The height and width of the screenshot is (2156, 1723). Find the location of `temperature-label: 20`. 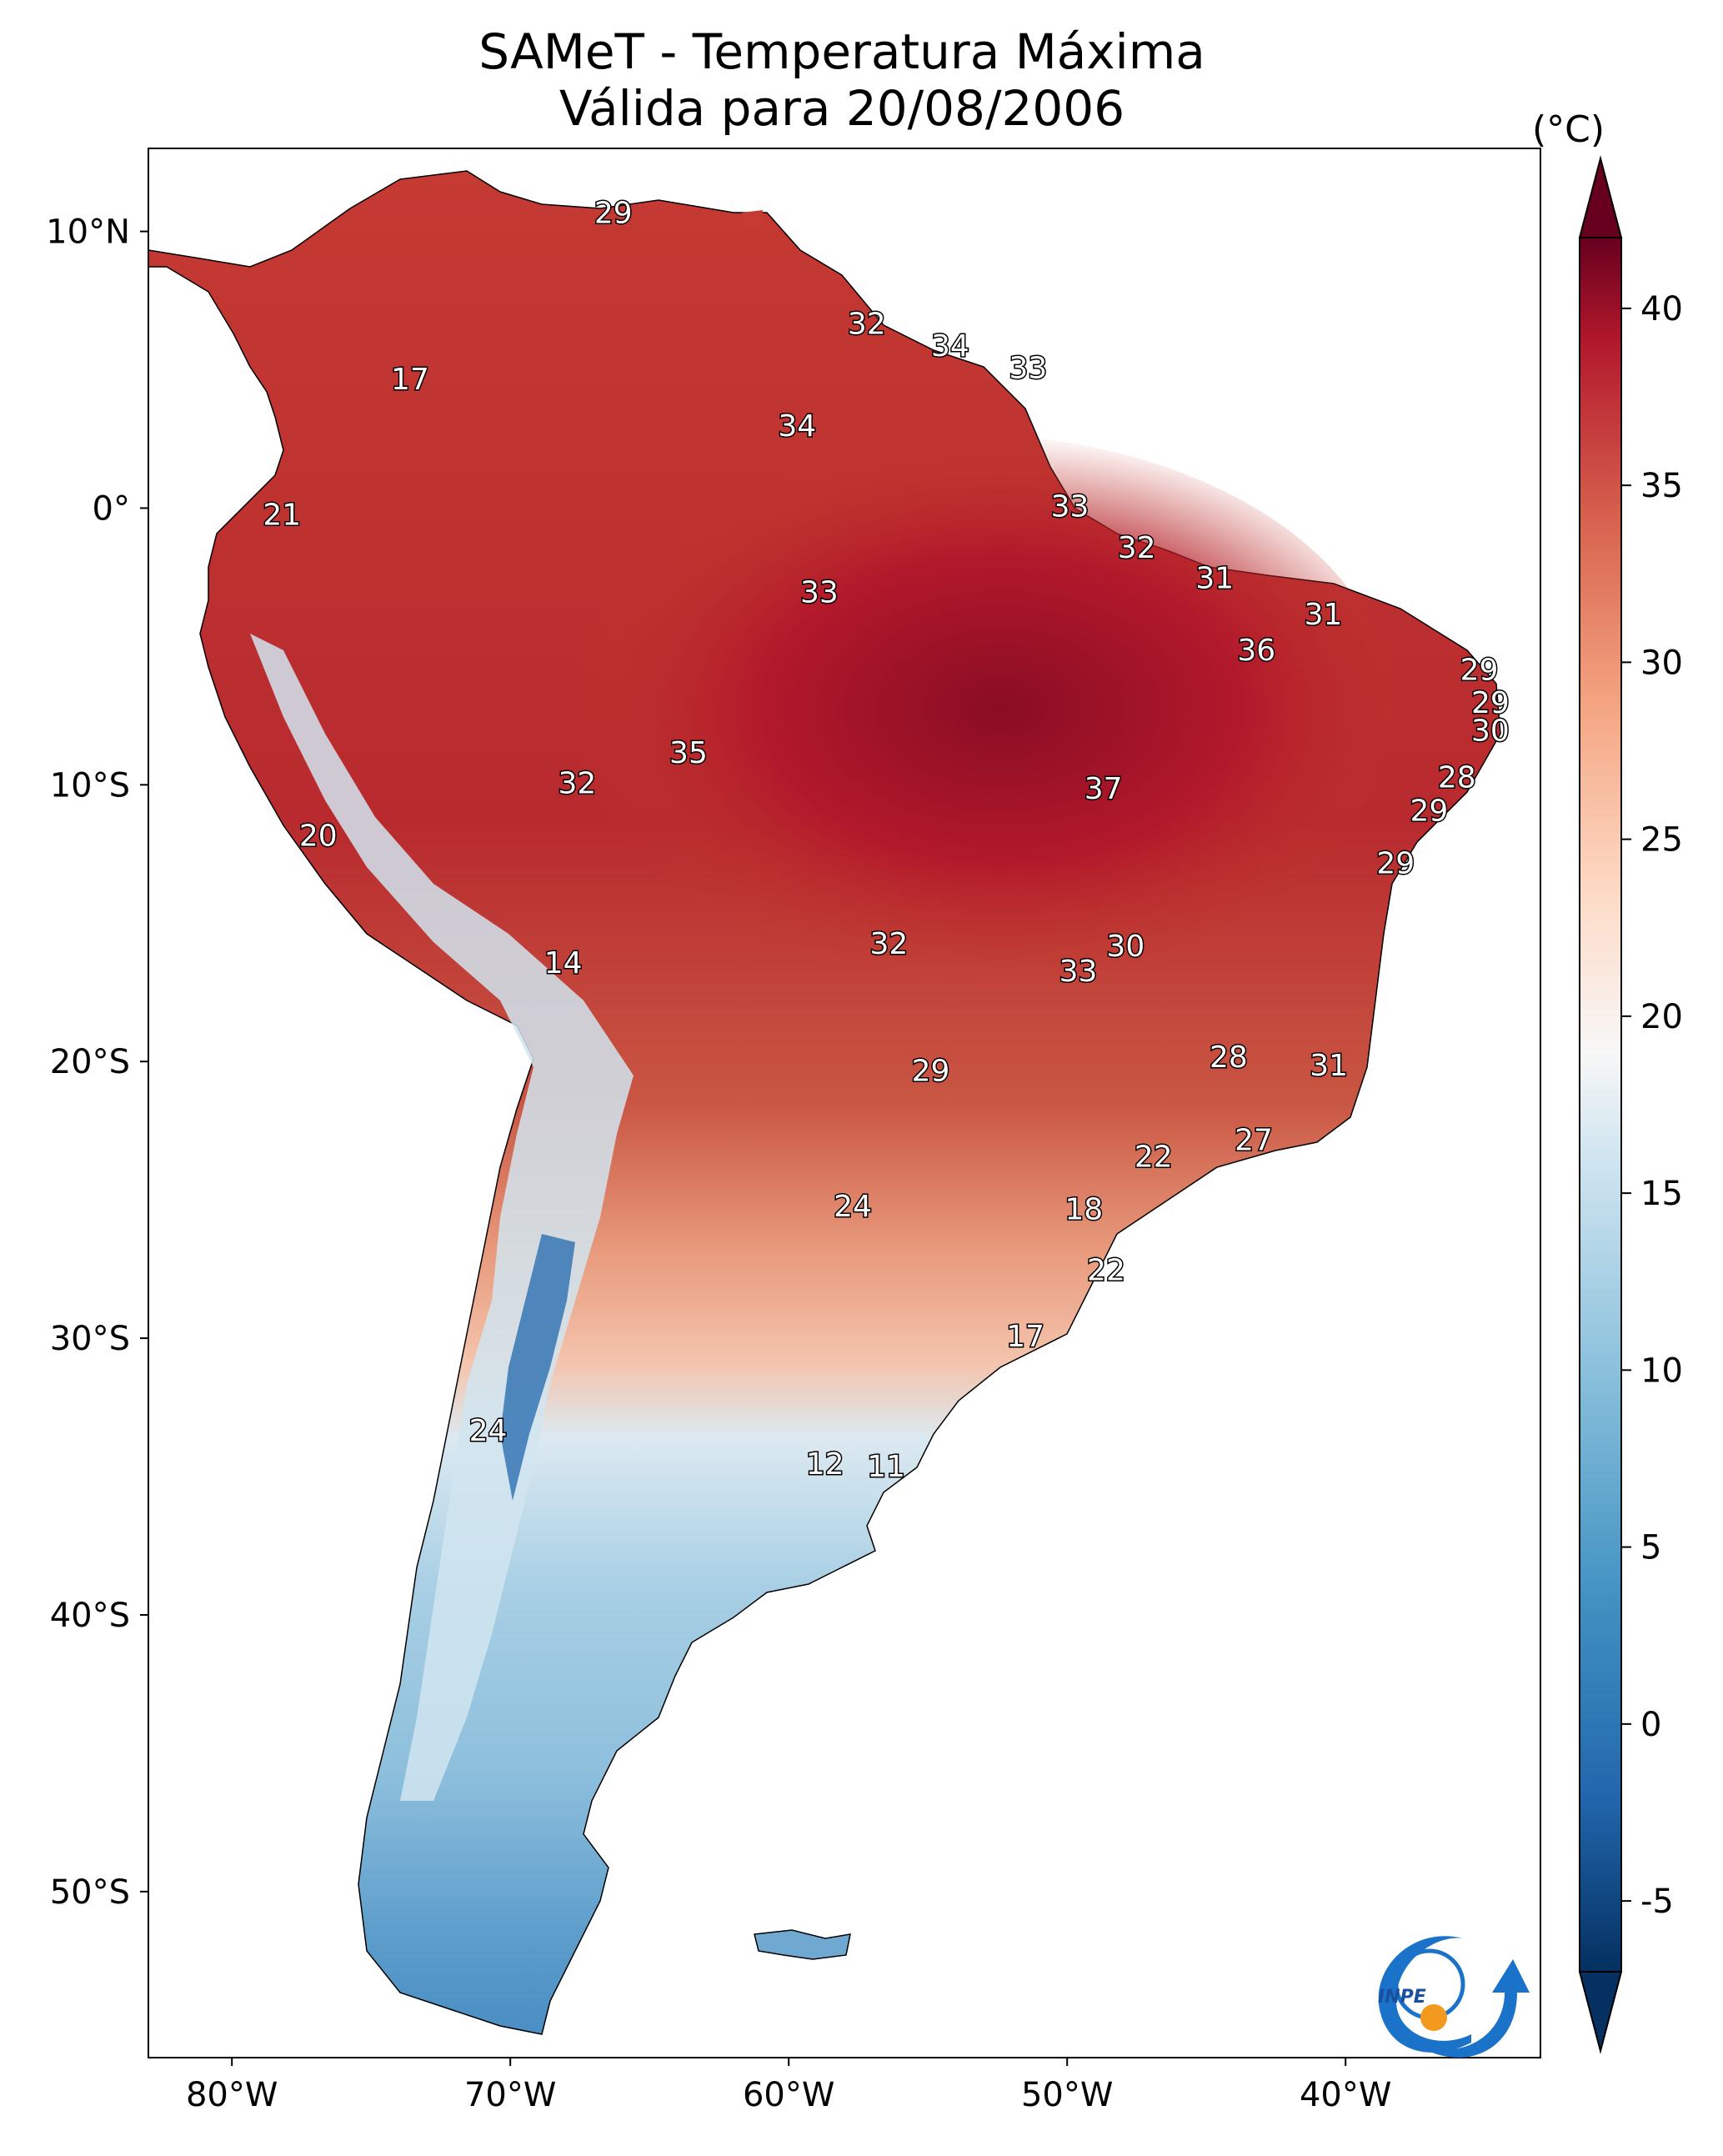

temperature-label: 20 is located at coordinates (319, 836).